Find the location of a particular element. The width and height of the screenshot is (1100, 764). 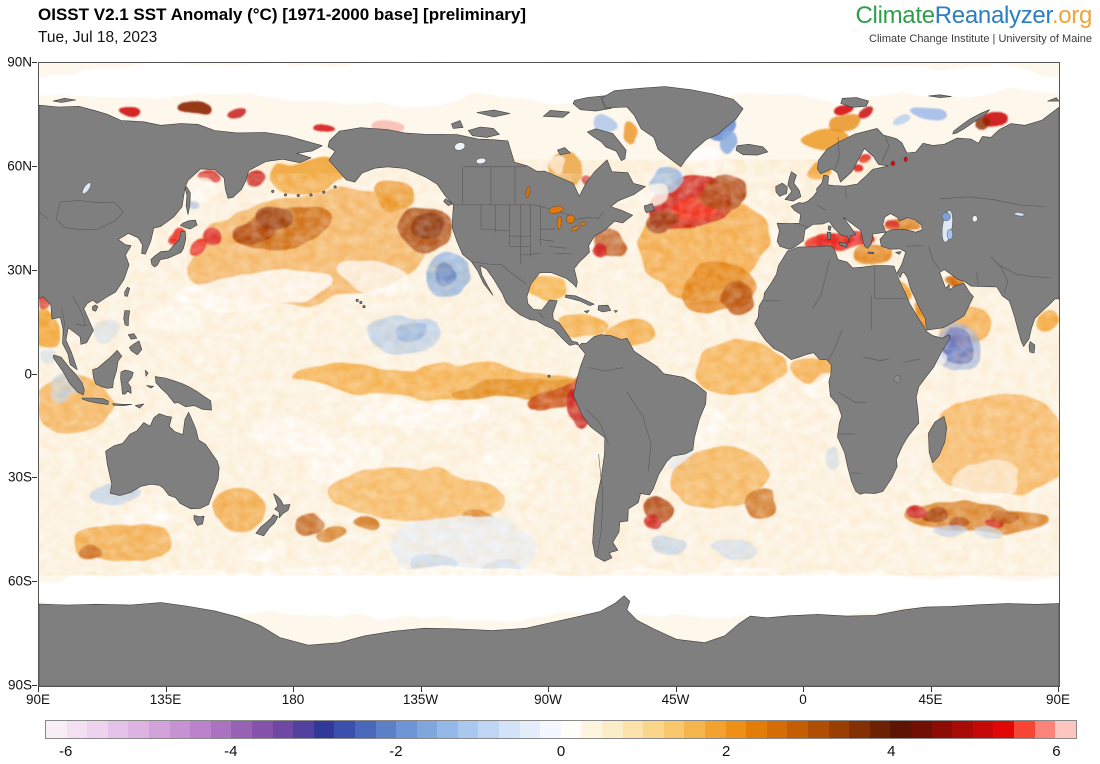

lat-label-0: 0 is located at coordinates (28, 373).